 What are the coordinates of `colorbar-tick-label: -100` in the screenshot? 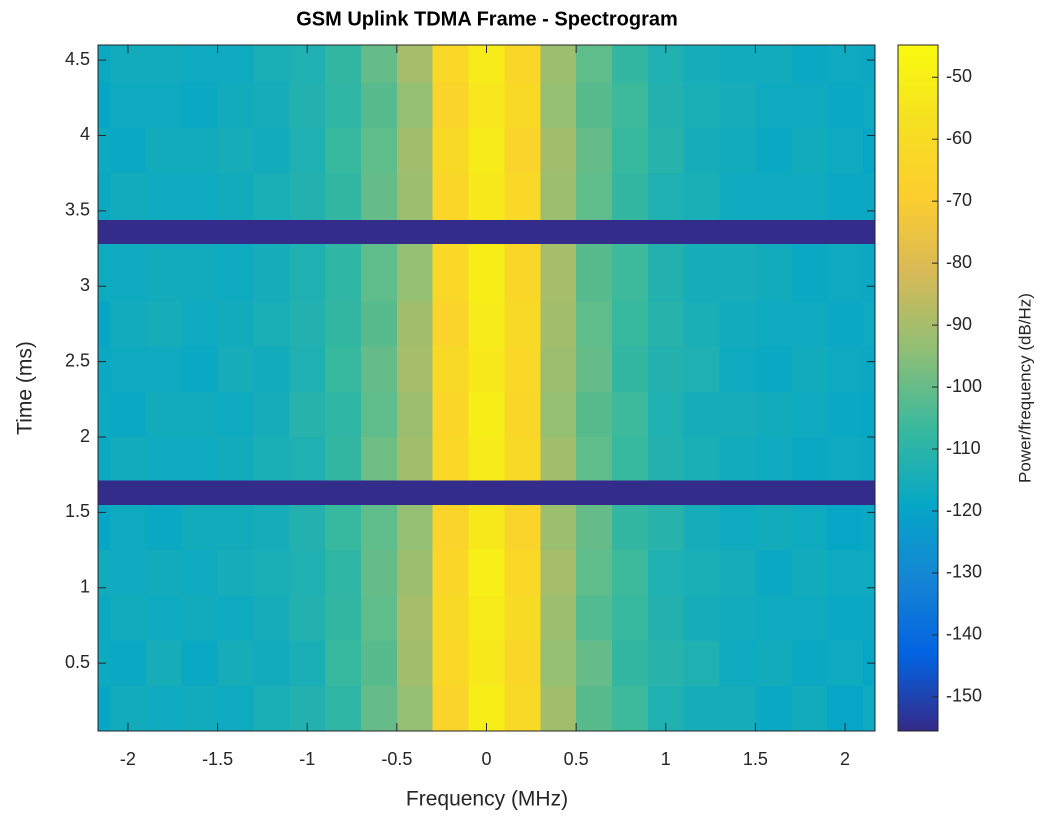 It's located at (964, 386).